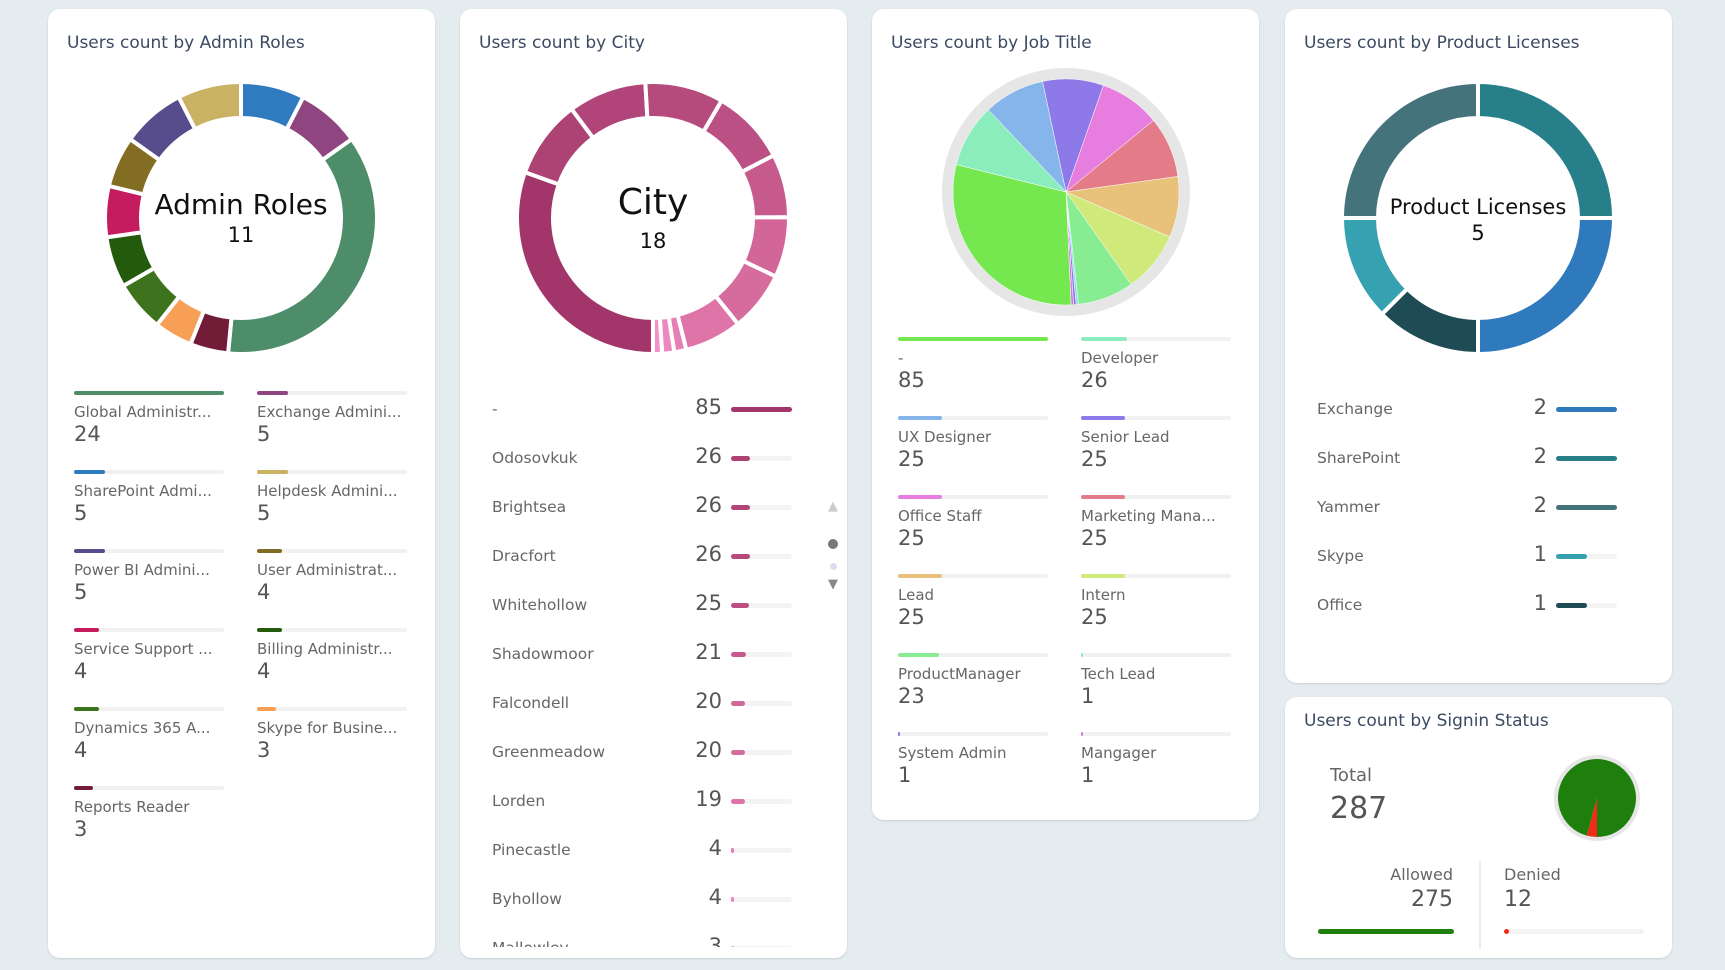  I want to click on legend-label: ProductManager, so click(959, 674).